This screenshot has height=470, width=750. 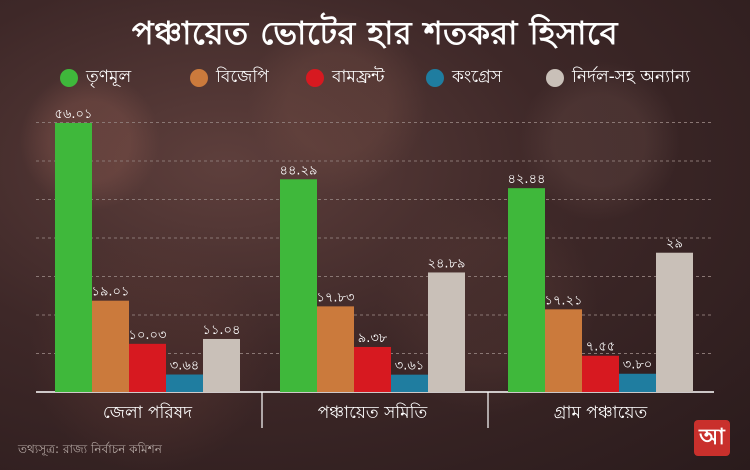 What do you see at coordinates (74, 114) in the screenshot?
I see `data-label-trinamool-0: ৫৬.০১` at bounding box center [74, 114].